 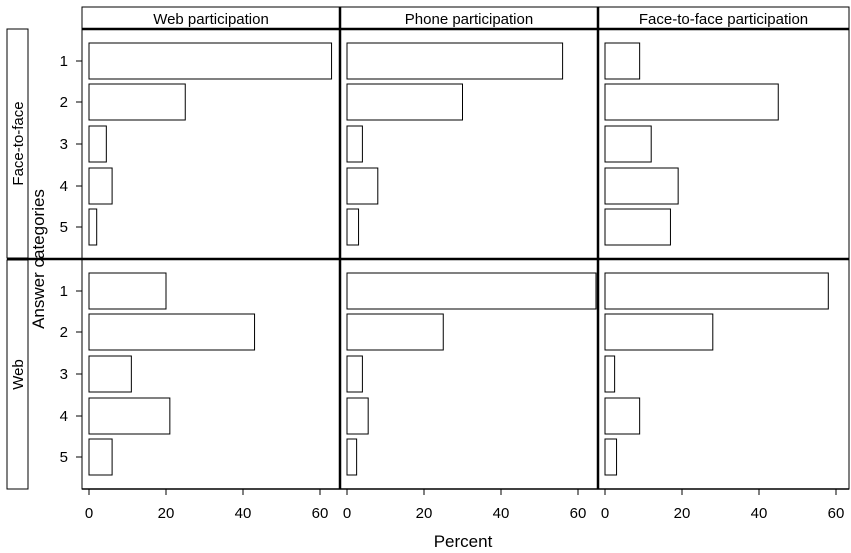 What do you see at coordinates (723, 19) in the screenshot?
I see `column-strip-label: Face-to-face participation` at bounding box center [723, 19].